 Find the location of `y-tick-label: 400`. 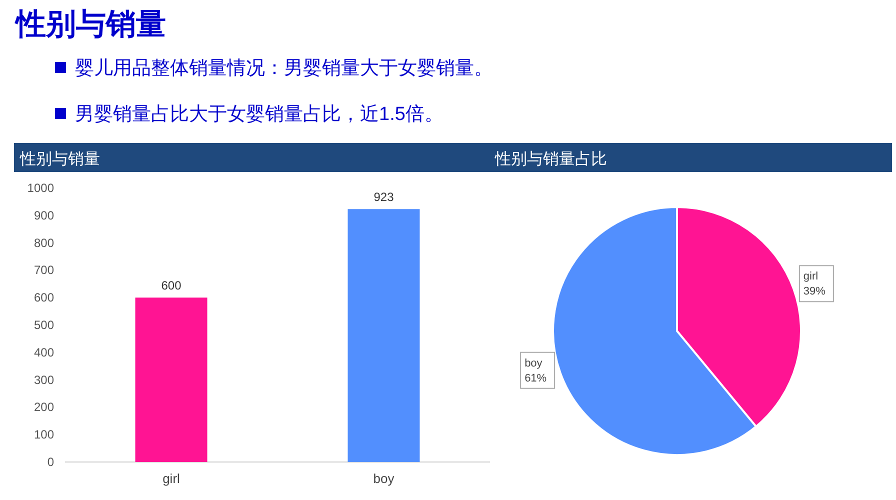

y-tick-label: 400 is located at coordinates (44, 352).